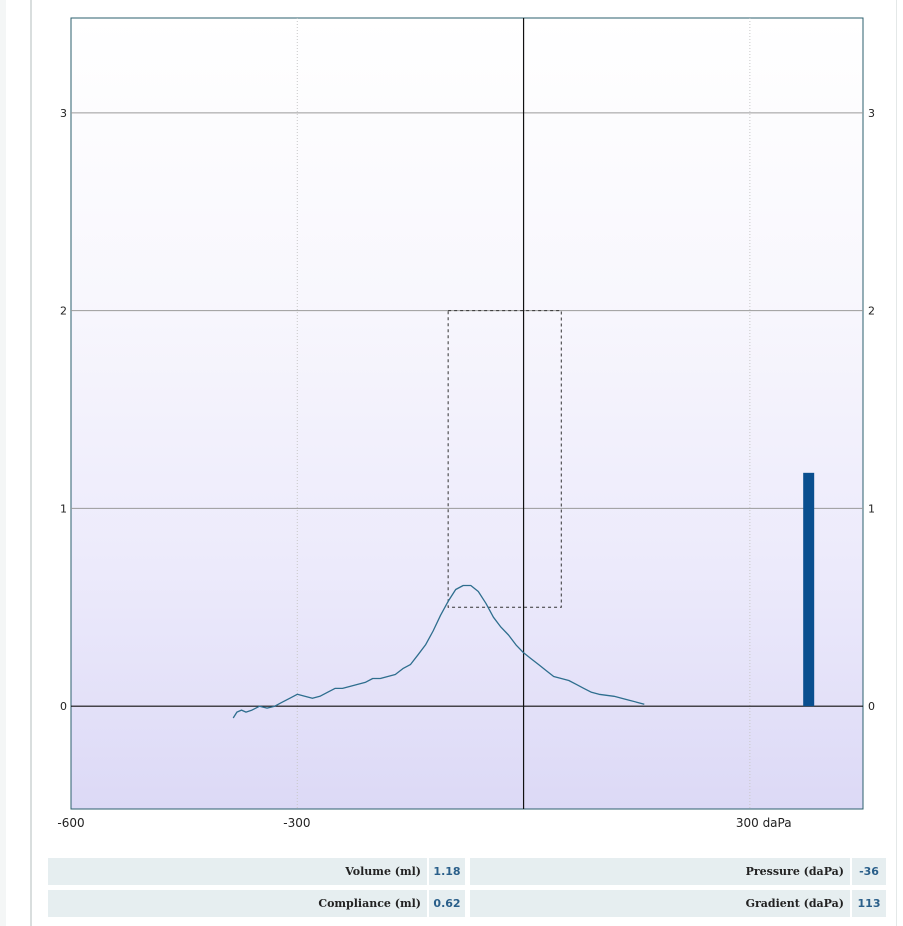 This screenshot has height=926, width=903. I want to click on gradient-label: Gradient (daPa), so click(660, 903).